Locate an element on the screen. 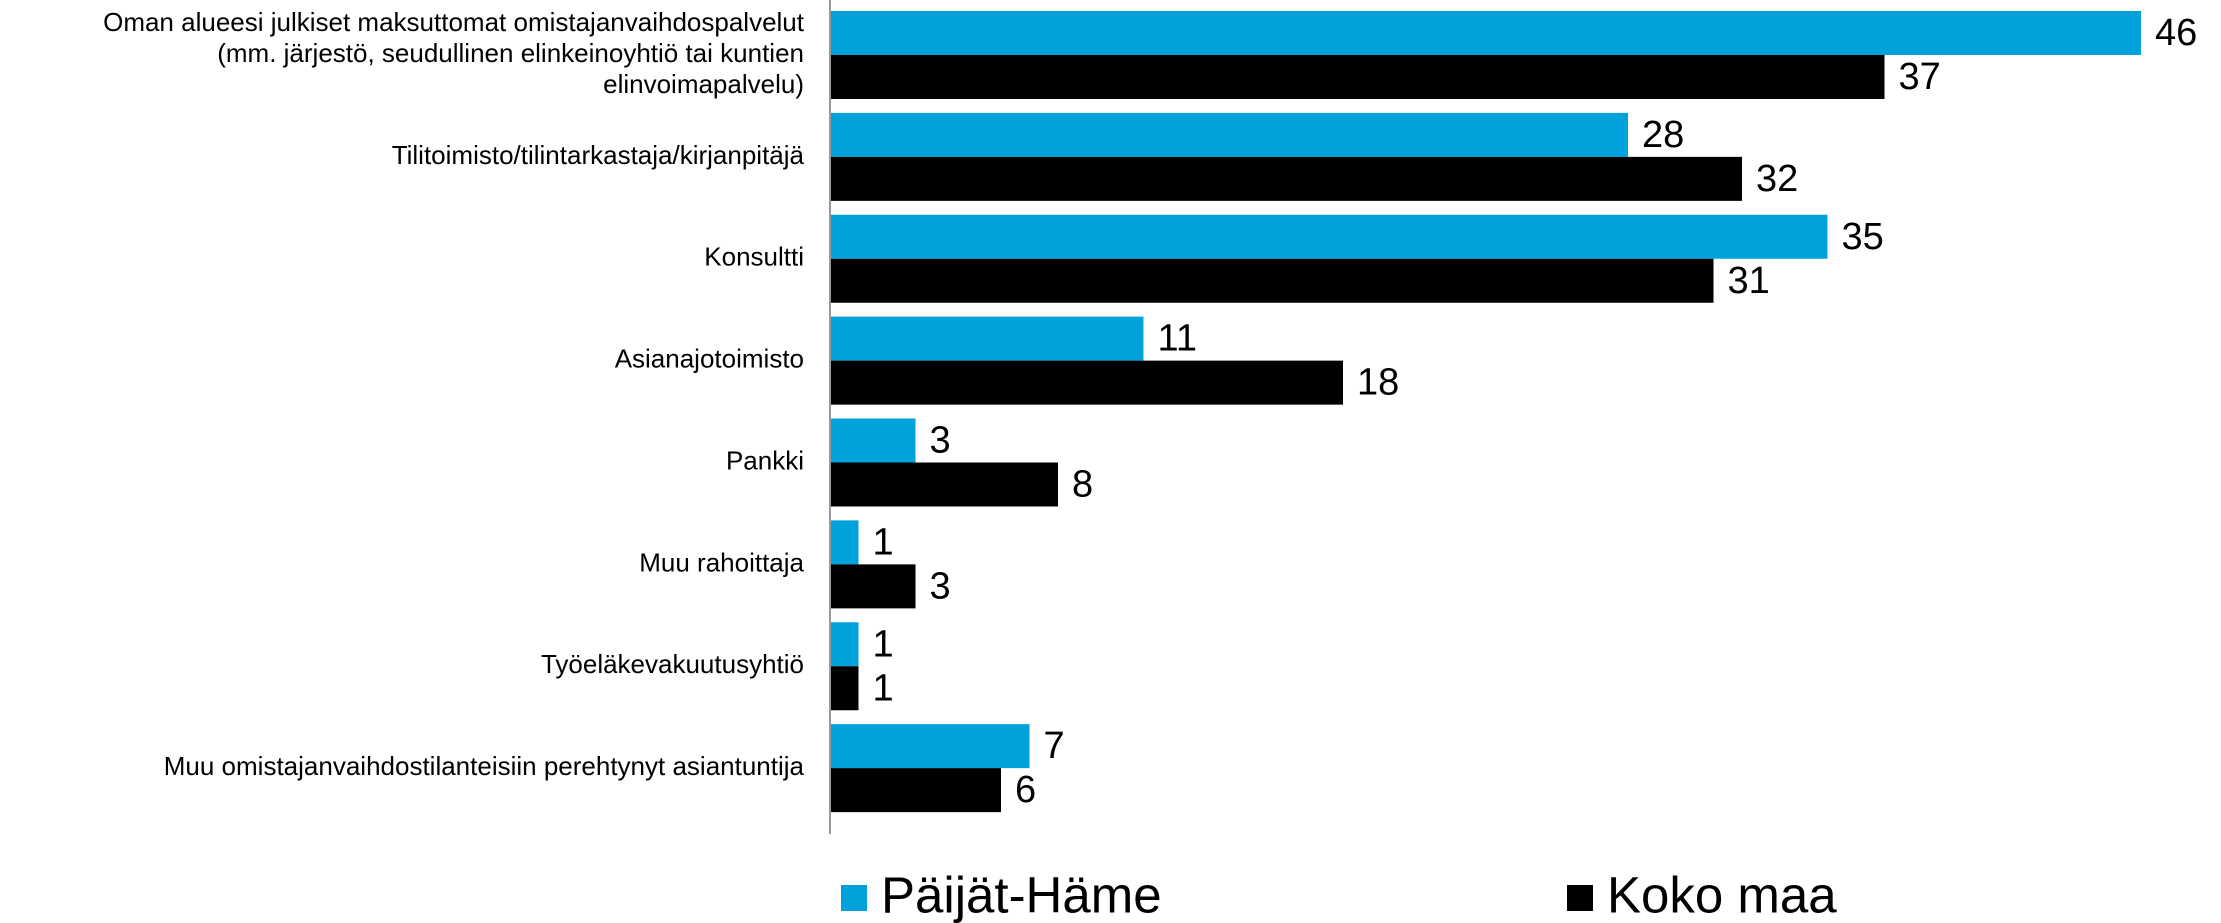 The image size is (2221, 923). value-label: 31 is located at coordinates (1749, 281).